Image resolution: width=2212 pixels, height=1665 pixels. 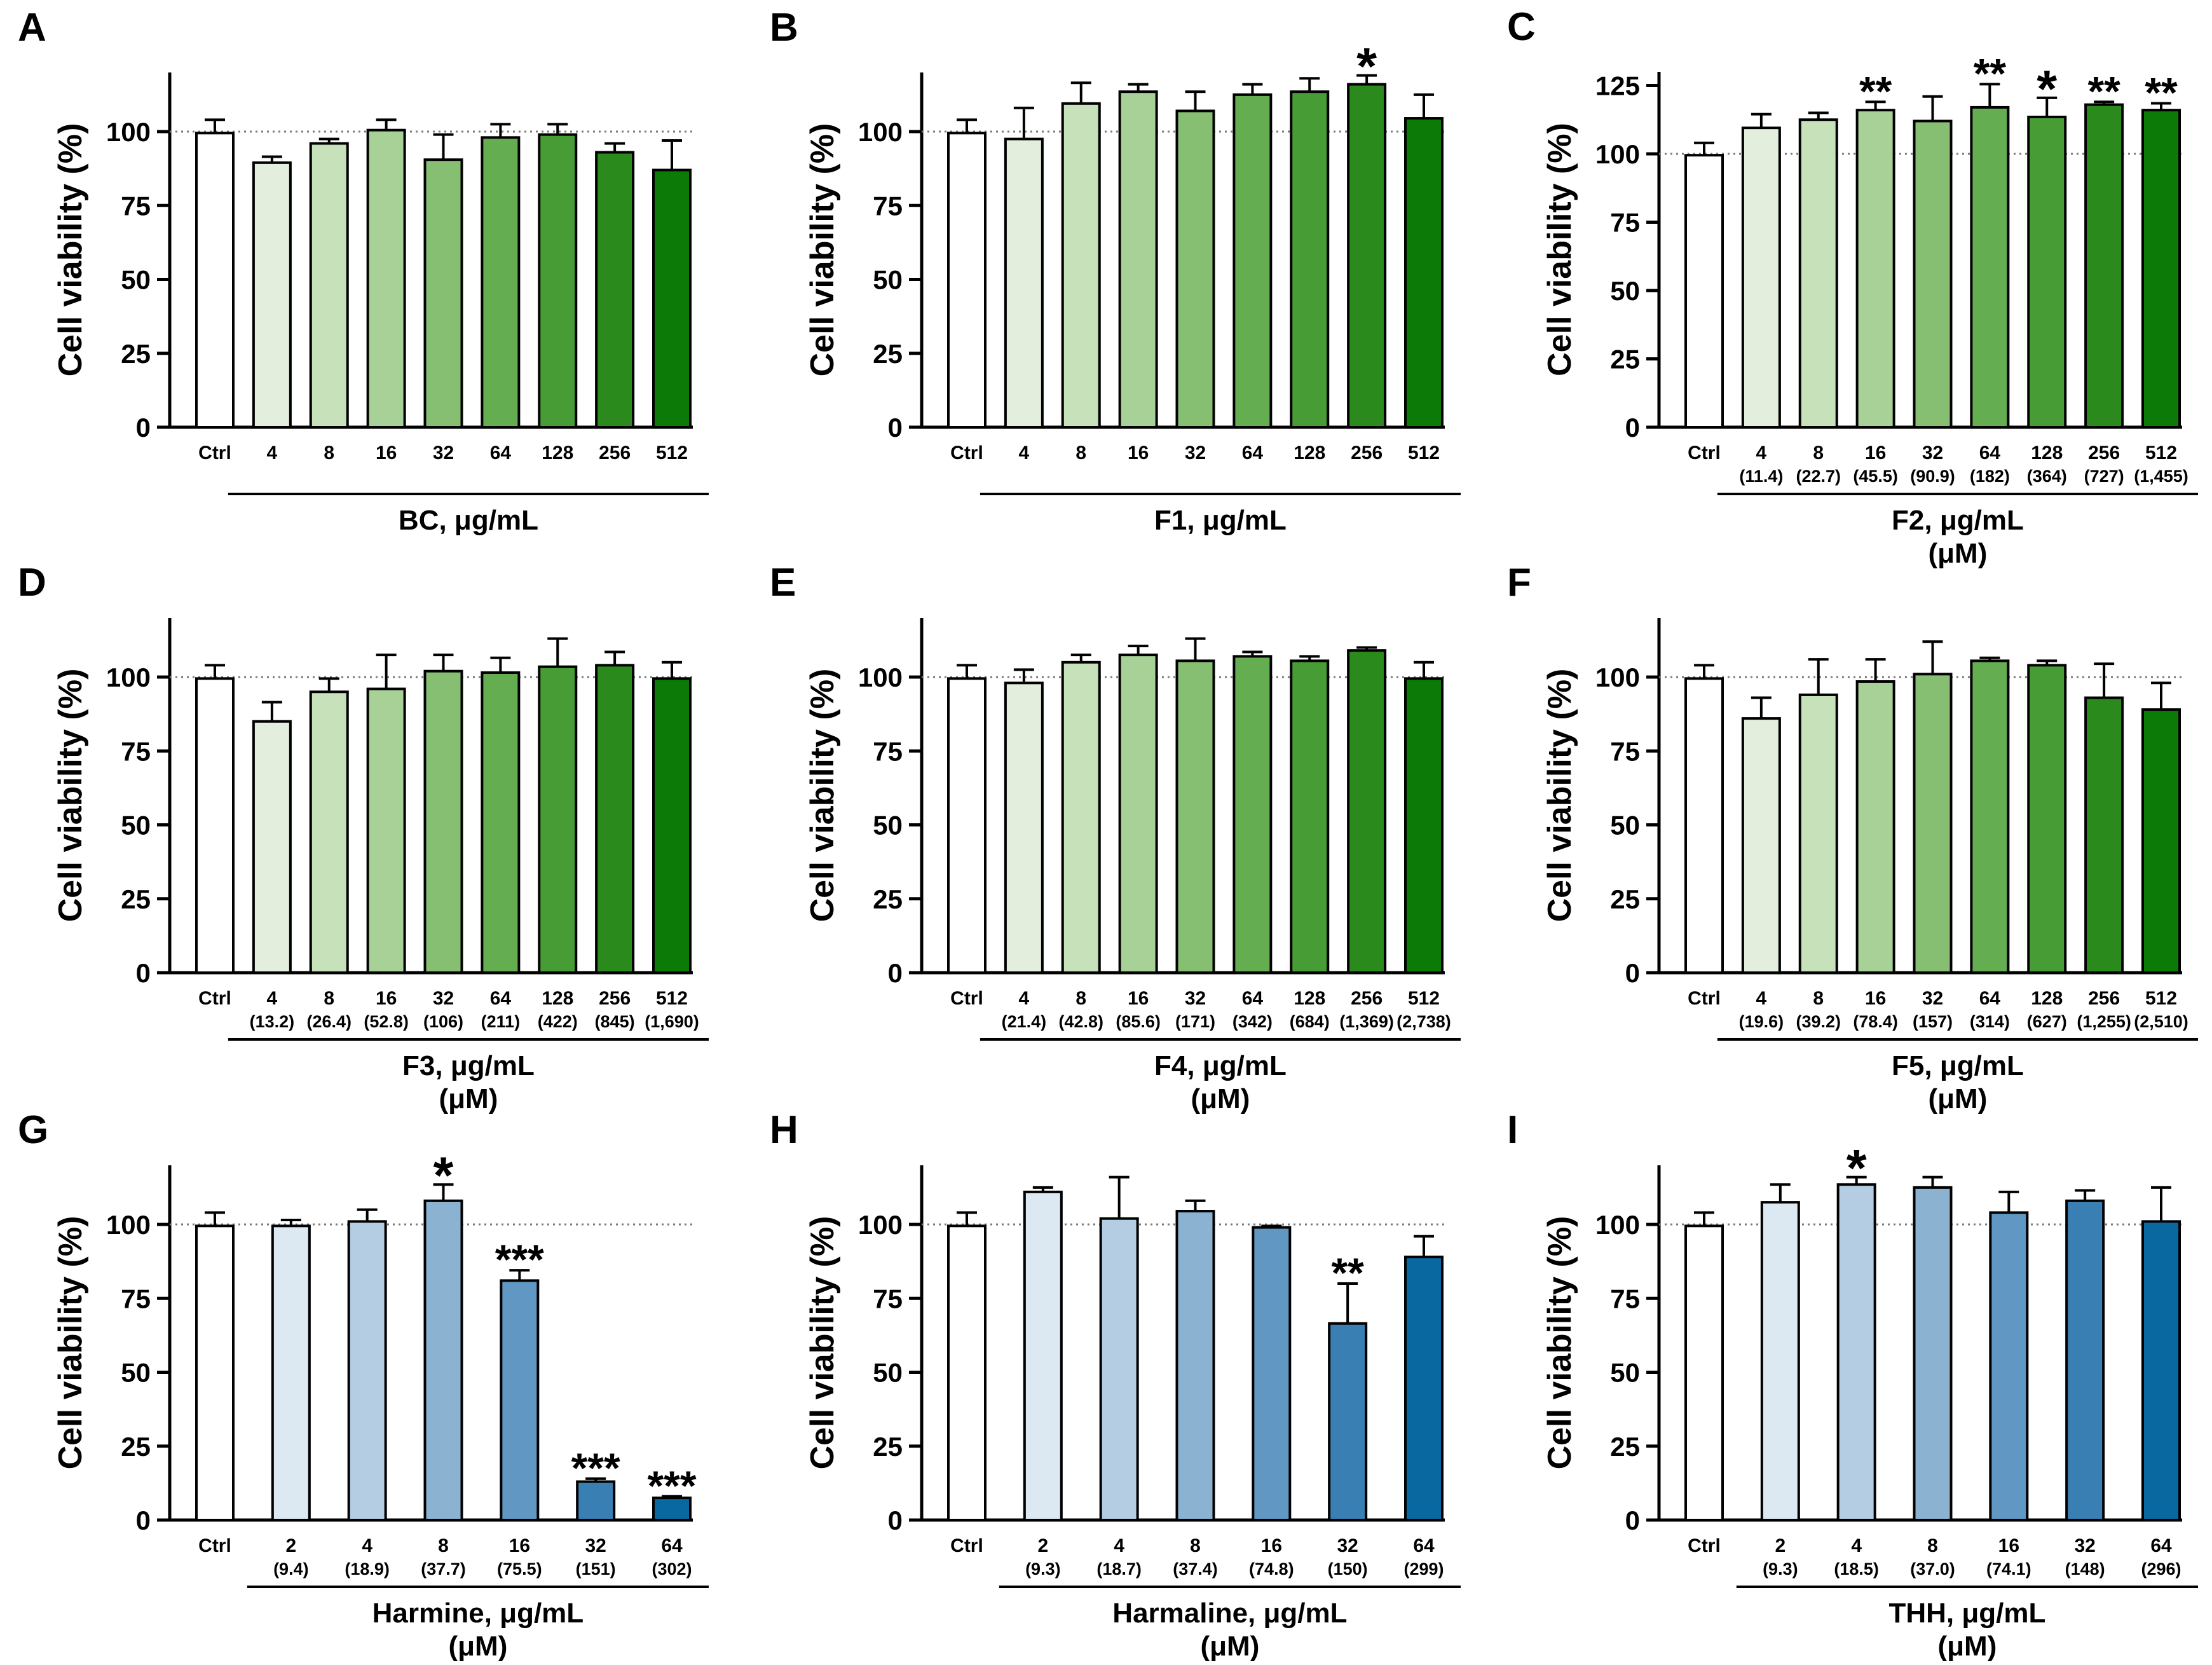 What do you see at coordinates (1043, 1569) in the screenshot?
I see `x-tick-sublabel: (9.3)` at bounding box center [1043, 1569].